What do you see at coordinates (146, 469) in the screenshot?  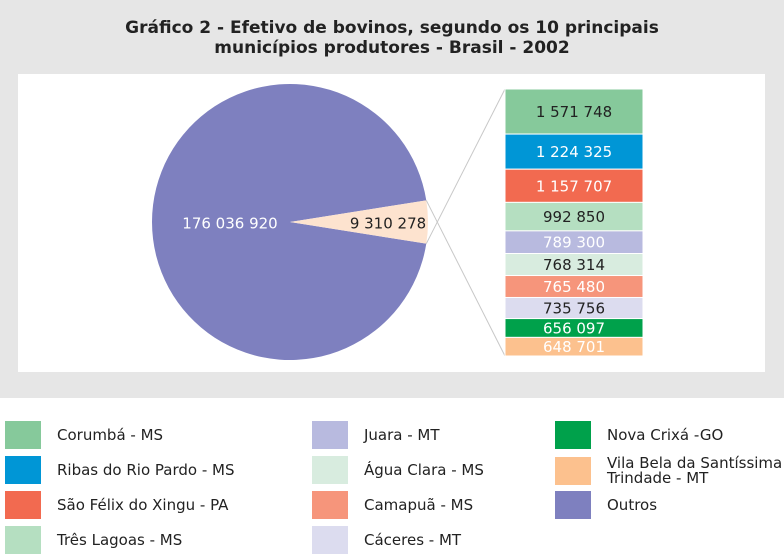 I see `legend-label: Ribas do Rio Pardo - MS` at bounding box center [146, 469].